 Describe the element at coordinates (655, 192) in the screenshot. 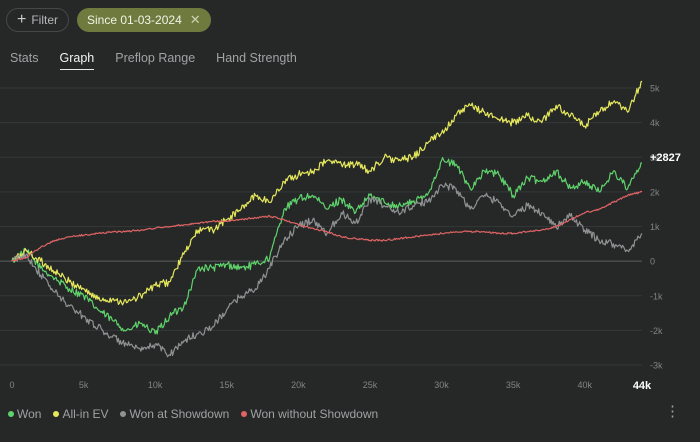

I see `y-tick-label: 2k` at that location.